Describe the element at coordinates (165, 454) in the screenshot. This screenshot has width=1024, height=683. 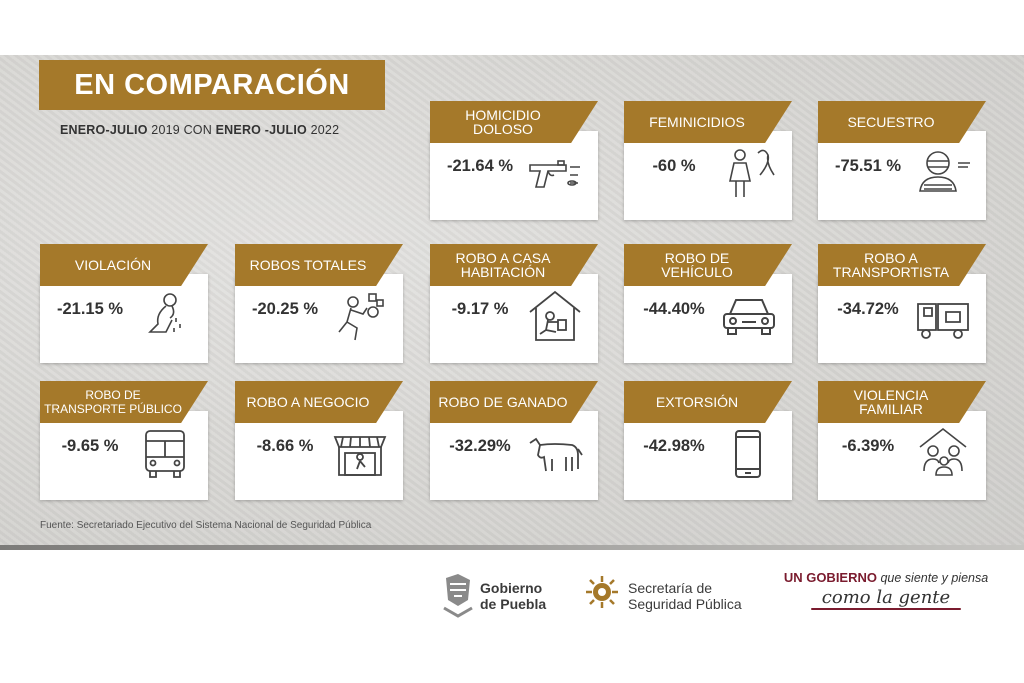
I see `bus-icon` at that location.